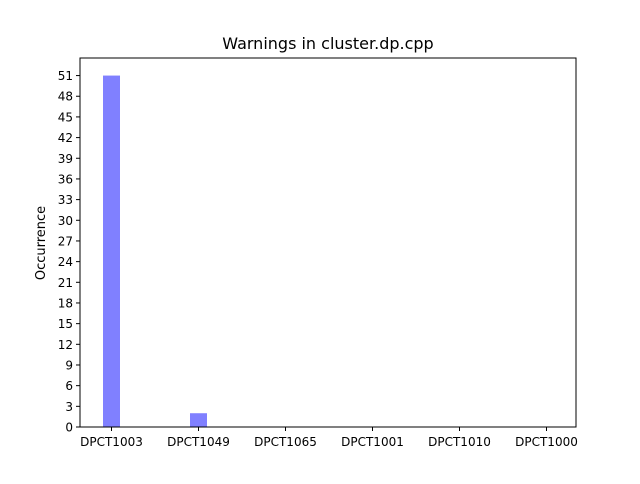 Image resolution: width=640 pixels, height=484 pixels. What do you see at coordinates (69, 407) in the screenshot?
I see `y-tick-label: 3` at bounding box center [69, 407].